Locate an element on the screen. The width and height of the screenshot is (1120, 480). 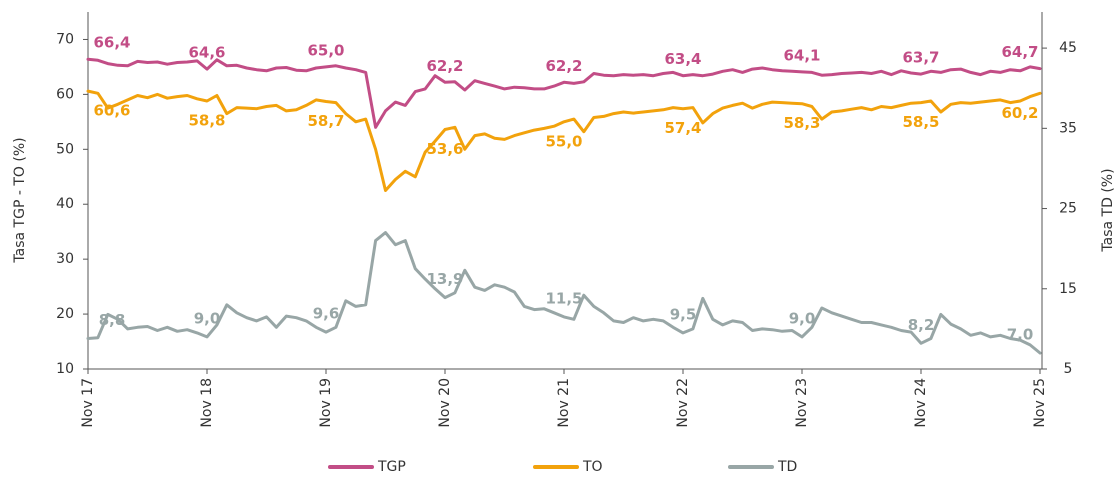
data-label: 9,5 is located at coordinates (683, 314).